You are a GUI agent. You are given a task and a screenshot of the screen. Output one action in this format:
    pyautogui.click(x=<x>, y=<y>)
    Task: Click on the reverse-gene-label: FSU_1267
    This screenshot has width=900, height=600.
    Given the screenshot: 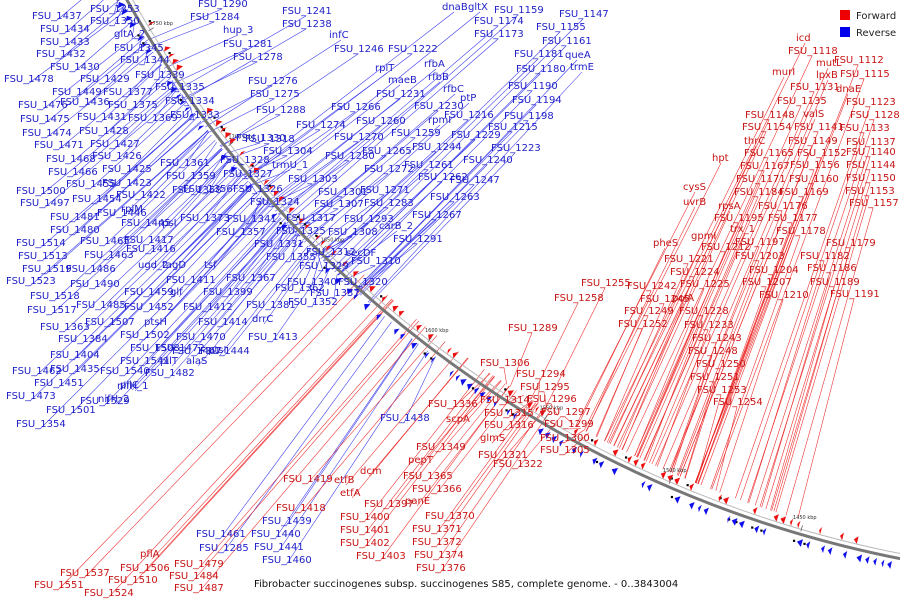 What is the action you would take?
    pyautogui.click(x=437, y=215)
    